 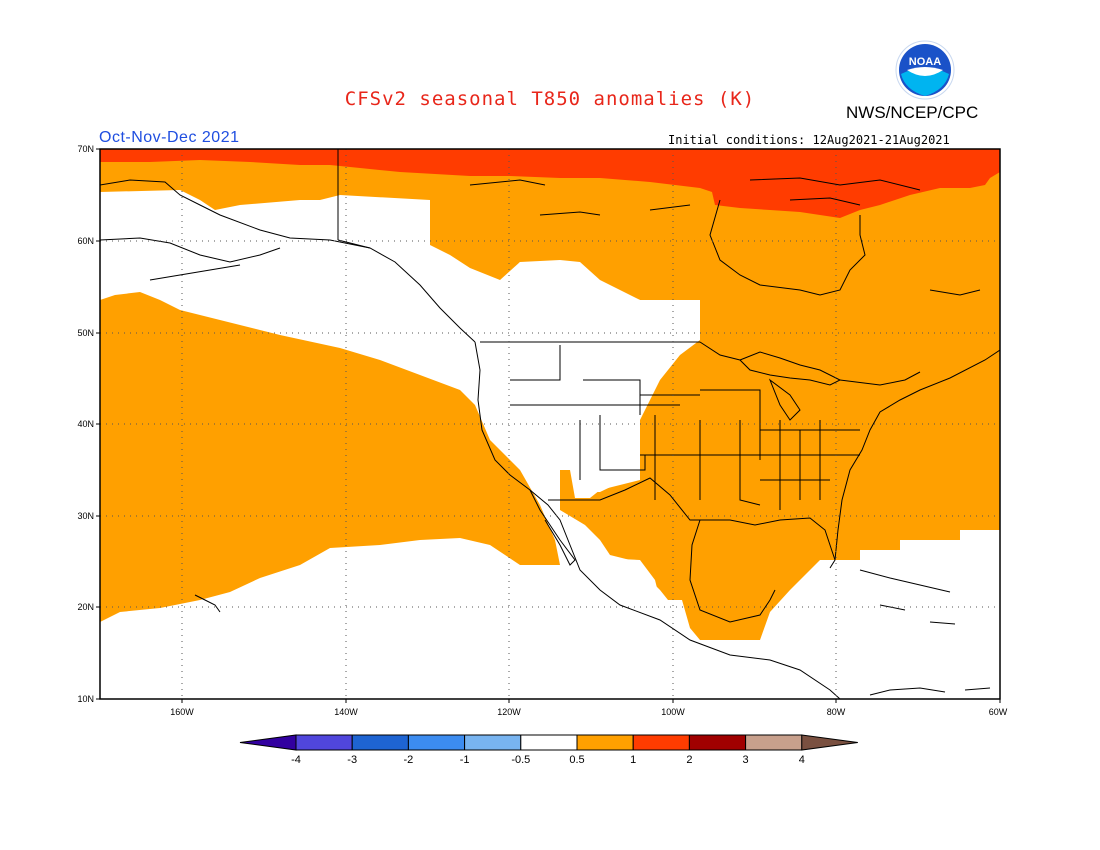 I want to click on colorbar-label: -3, so click(x=352, y=760).